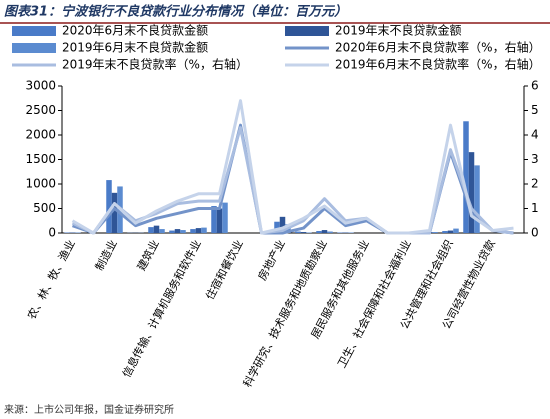 The width and height of the screenshot is (550, 419). What do you see at coordinates (535, 208) in the screenshot?
I see `y2-tick-label: 1` at bounding box center [535, 208].